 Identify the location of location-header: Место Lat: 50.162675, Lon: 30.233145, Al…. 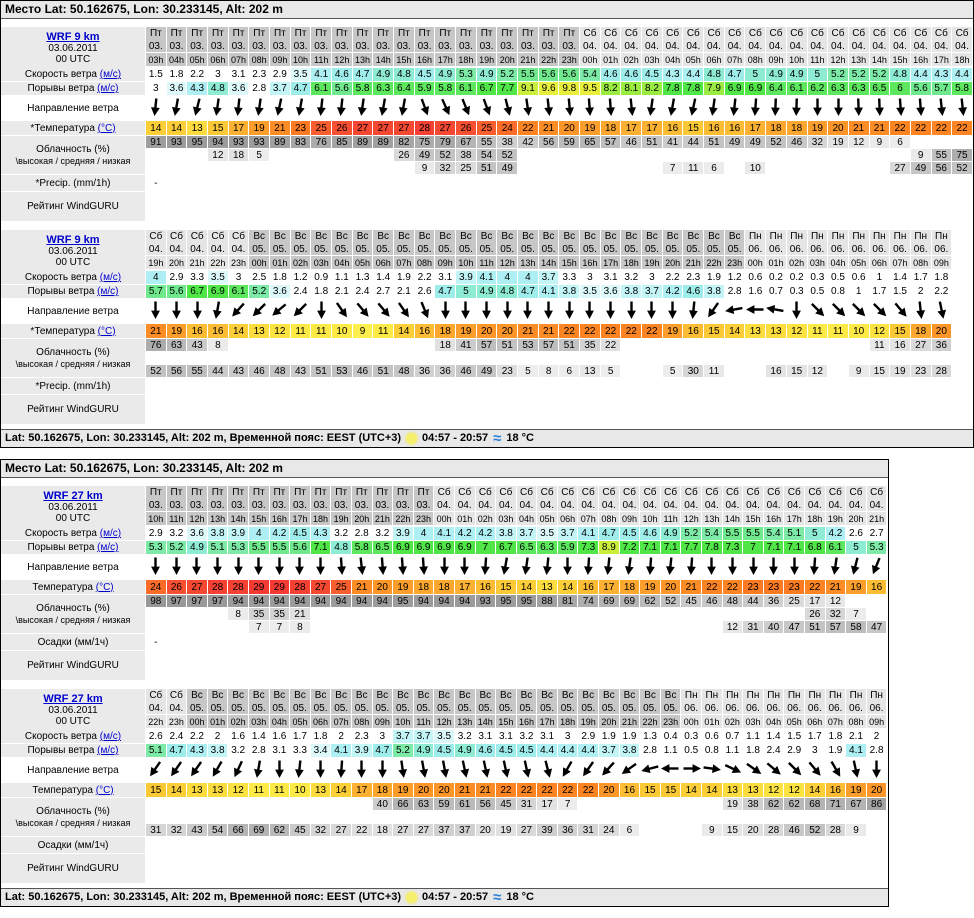
(444, 469).